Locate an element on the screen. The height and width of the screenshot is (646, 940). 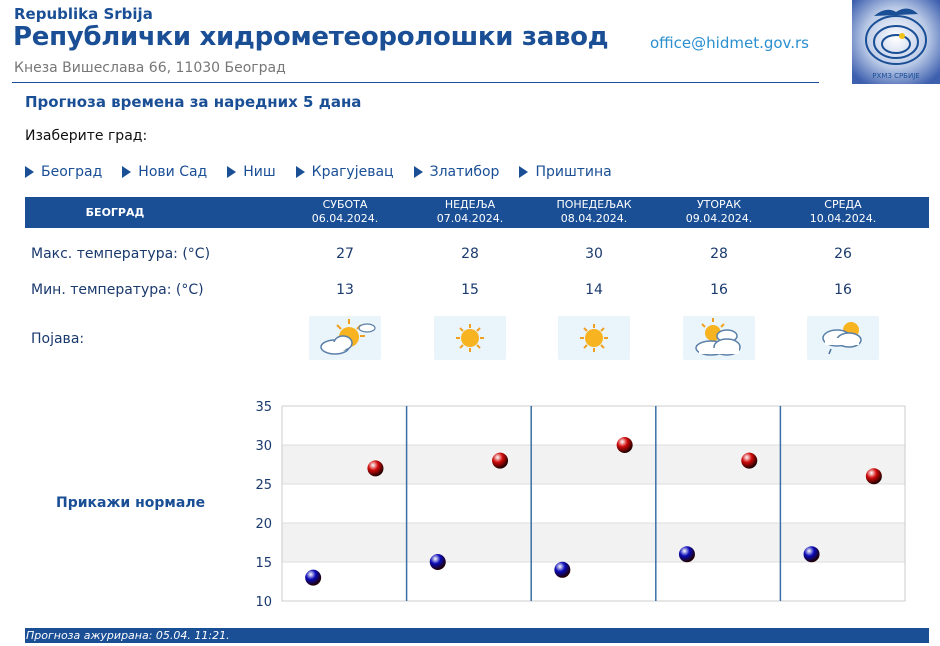
day-header: НЕДЕЉА 07.04.2024. is located at coordinates (470, 212).